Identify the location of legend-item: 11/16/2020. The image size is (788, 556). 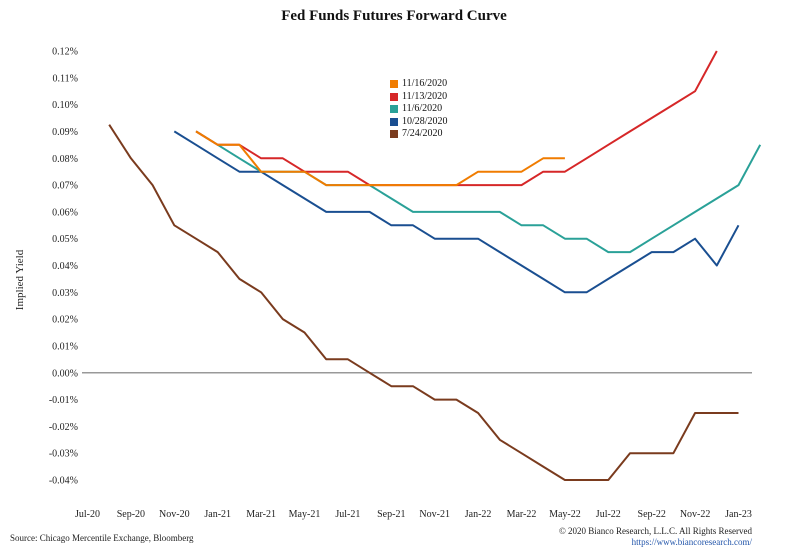
(419, 84).